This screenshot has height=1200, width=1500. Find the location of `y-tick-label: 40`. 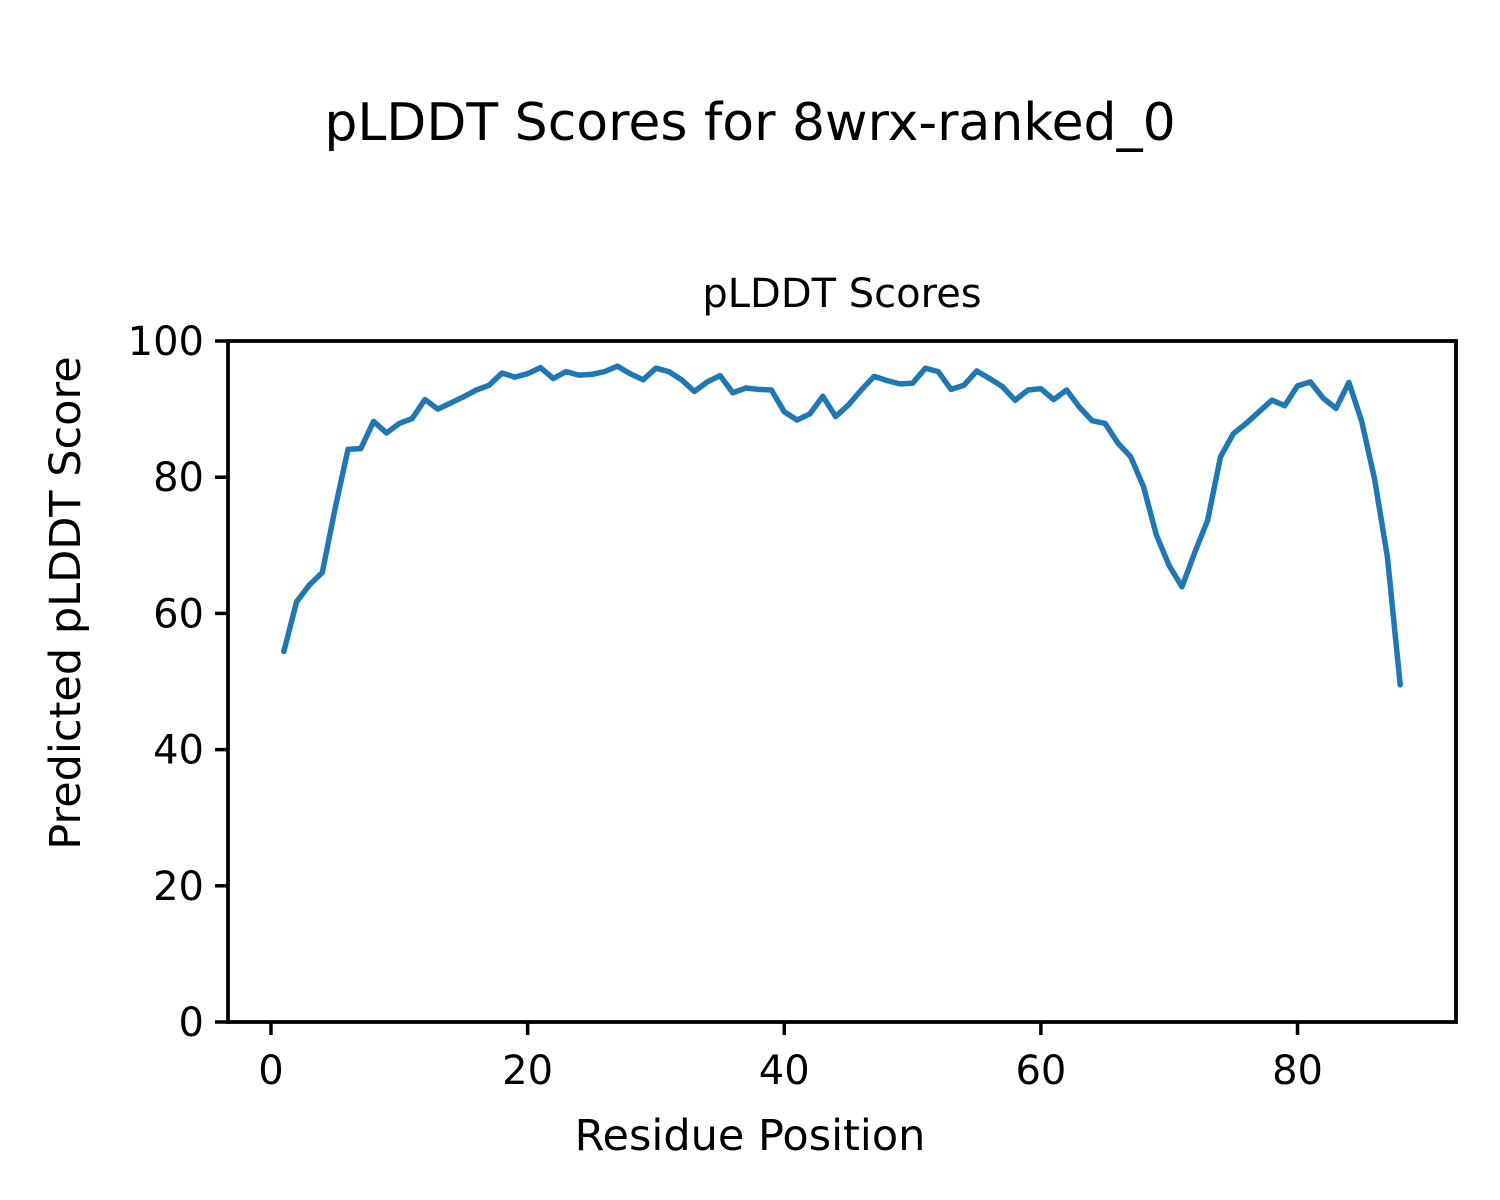

y-tick-label: 40 is located at coordinates (178, 751).